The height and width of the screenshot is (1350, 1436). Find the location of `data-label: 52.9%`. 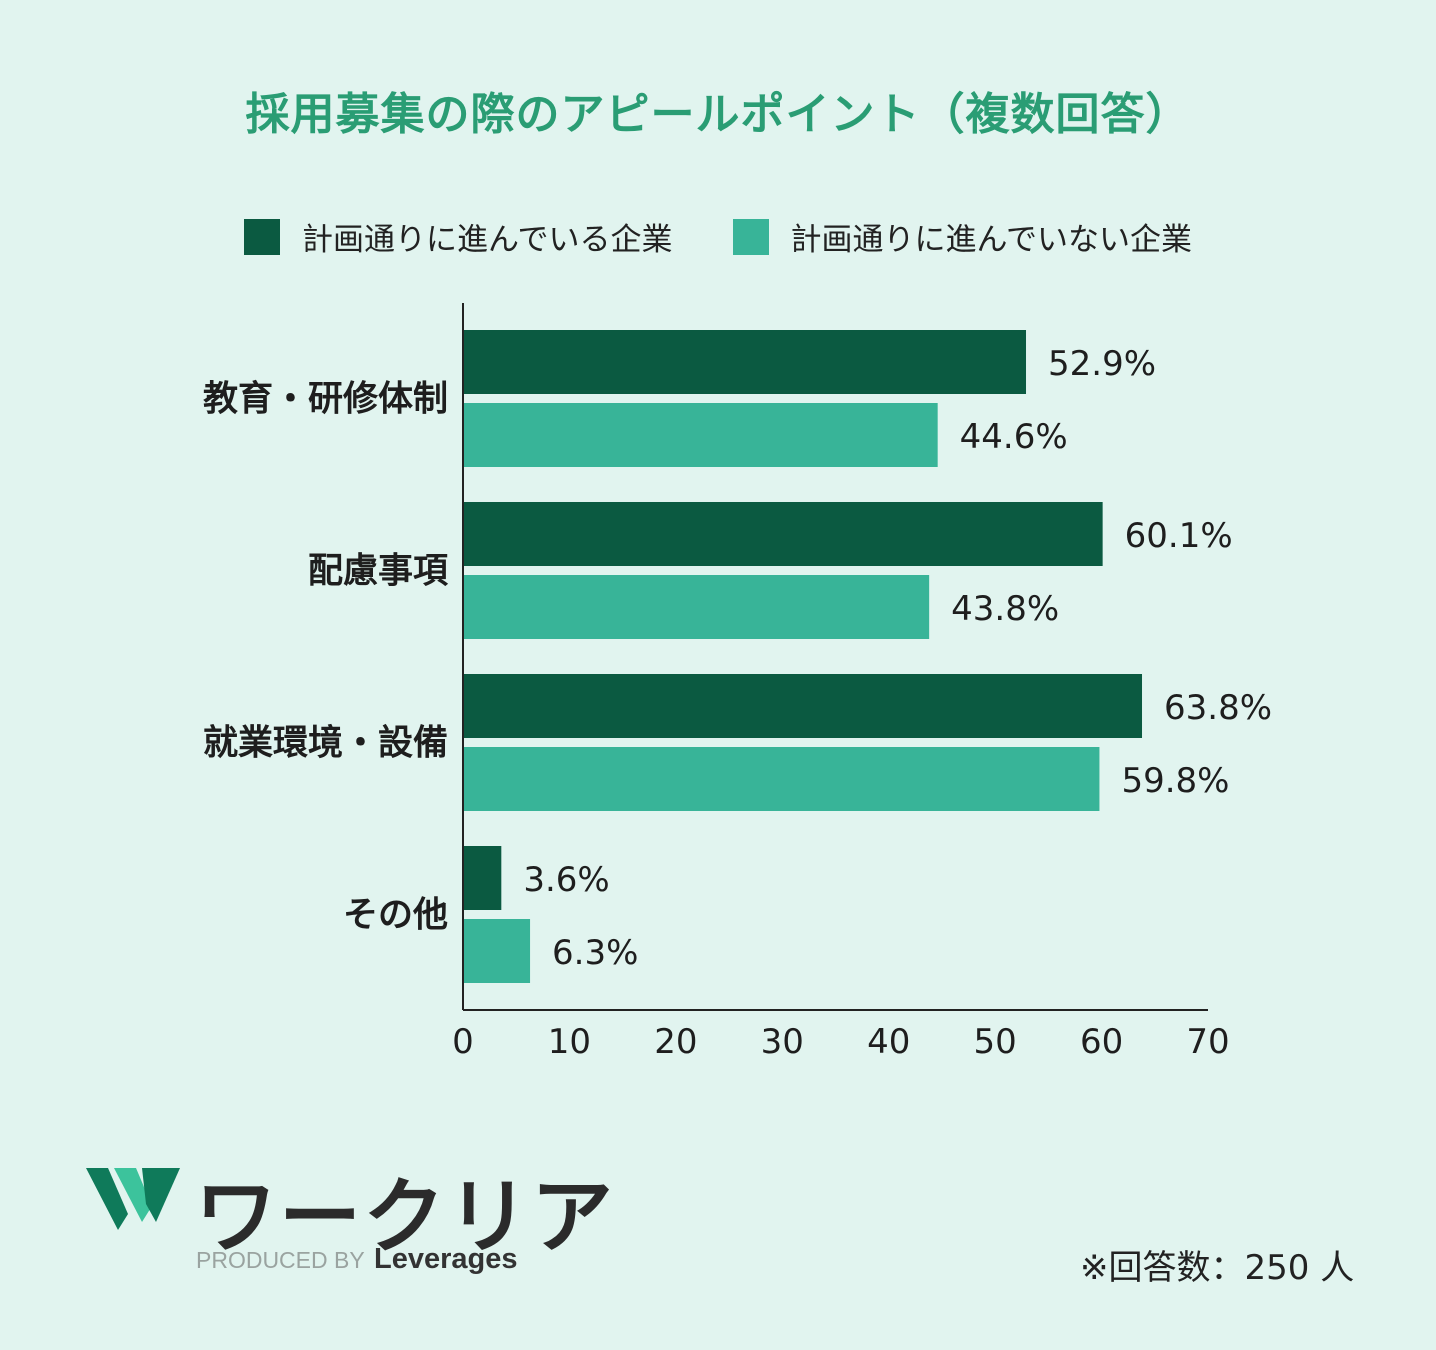

data-label: 52.9% is located at coordinates (1102, 364).